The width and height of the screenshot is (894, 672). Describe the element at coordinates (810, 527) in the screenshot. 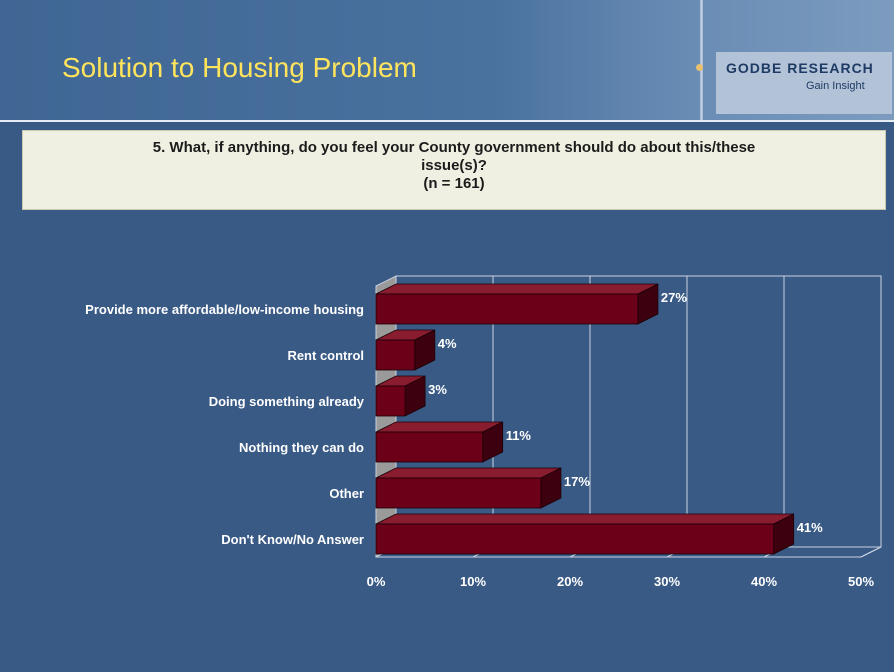

I see `data-label: 41%` at that location.